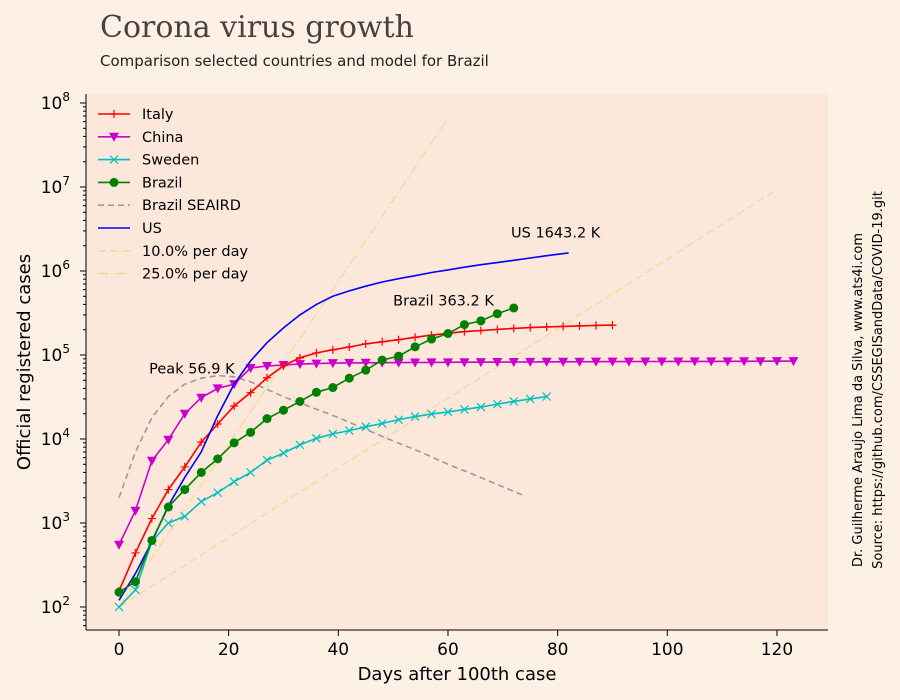 The image size is (900, 700). Describe the element at coordinates (257, 27) in the screenshot. I see `chart-title: Corona virus growth` at that location.